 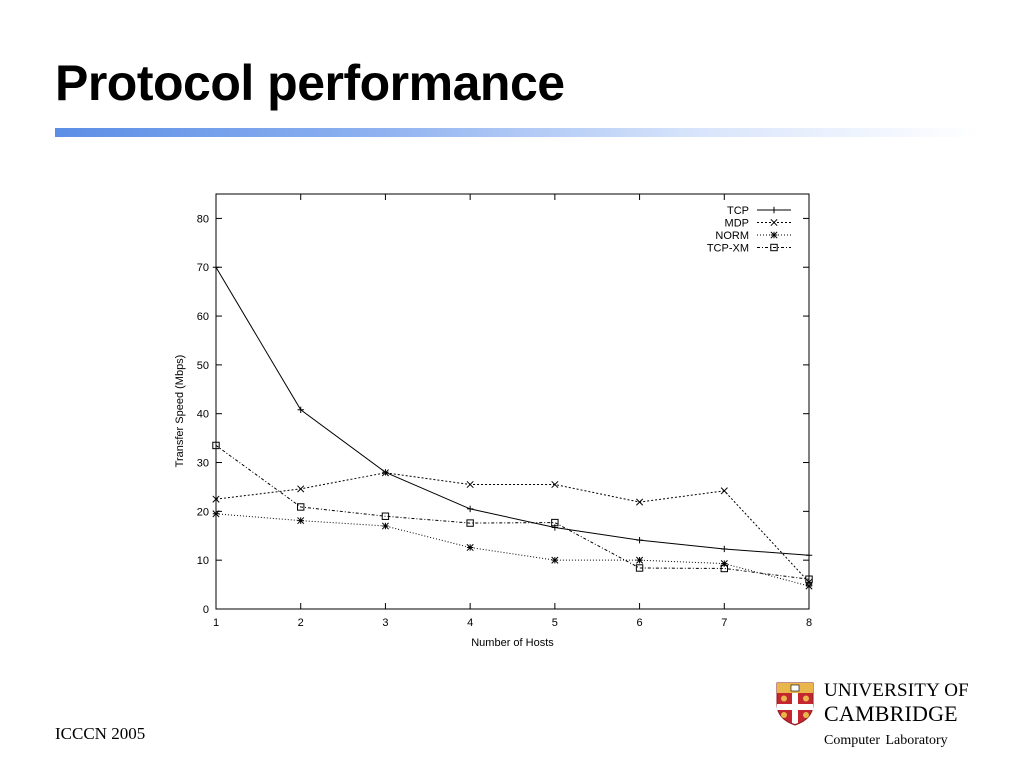 I want to click on x-tick-label: 1, so click(x=216, y=623).